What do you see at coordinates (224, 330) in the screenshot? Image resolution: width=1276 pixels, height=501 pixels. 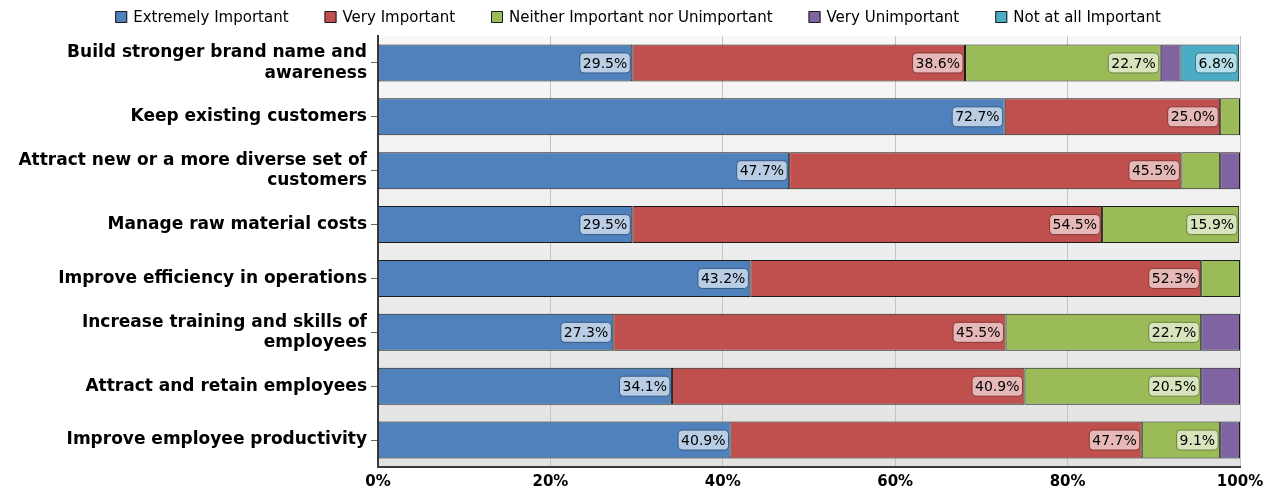 I see `y-tick-label: Increase training and skills of employees` at bounding box center [224, 330].